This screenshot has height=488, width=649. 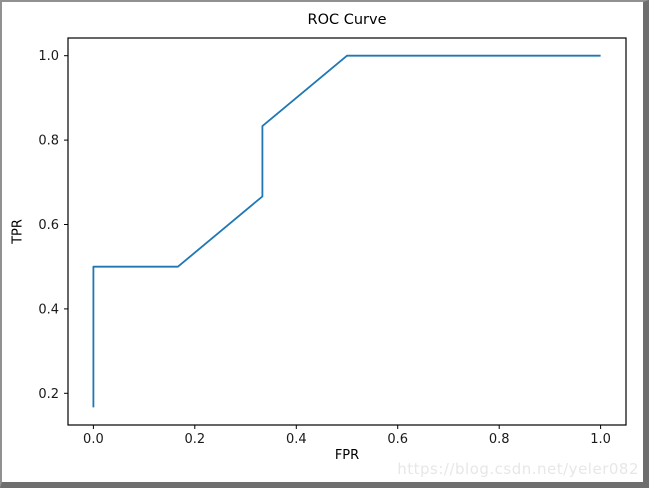 I want to click on watermark-text: https://blog.csdn.net/yeler082, so click(x=518, y=469).